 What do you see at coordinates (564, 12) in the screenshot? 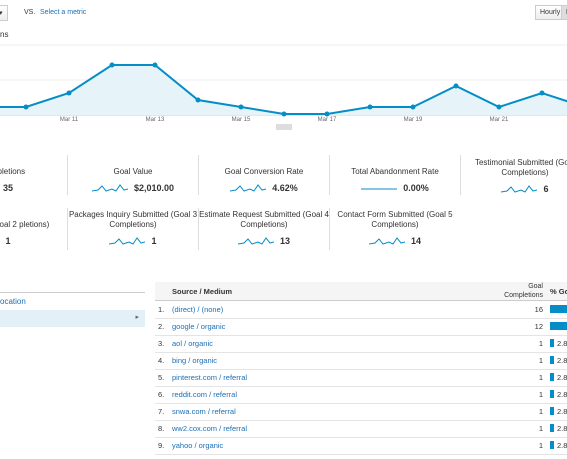
I see `day-button: D` at bounding box center [564, 12].